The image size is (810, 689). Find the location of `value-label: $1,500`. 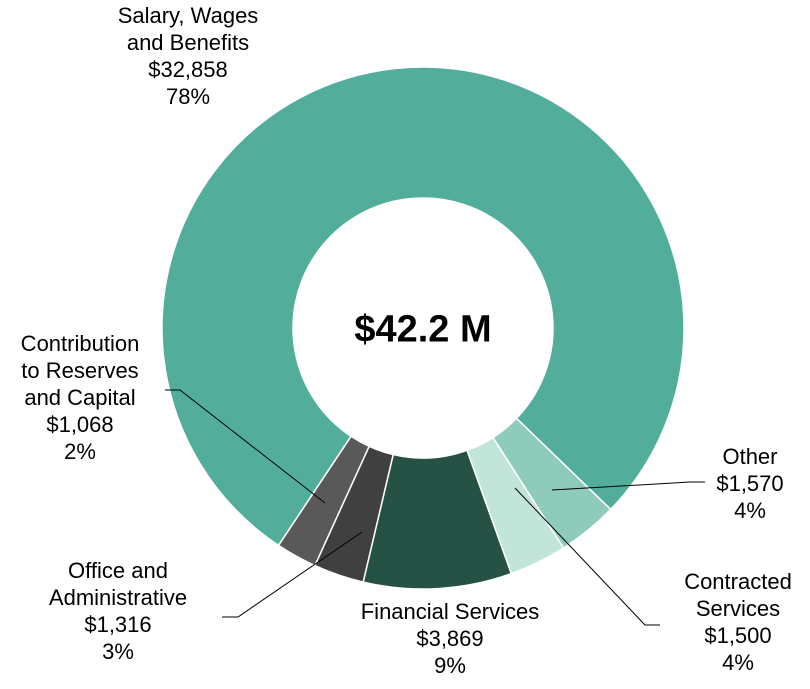

value-label: $1,500 is located at coordinates (738, 635).